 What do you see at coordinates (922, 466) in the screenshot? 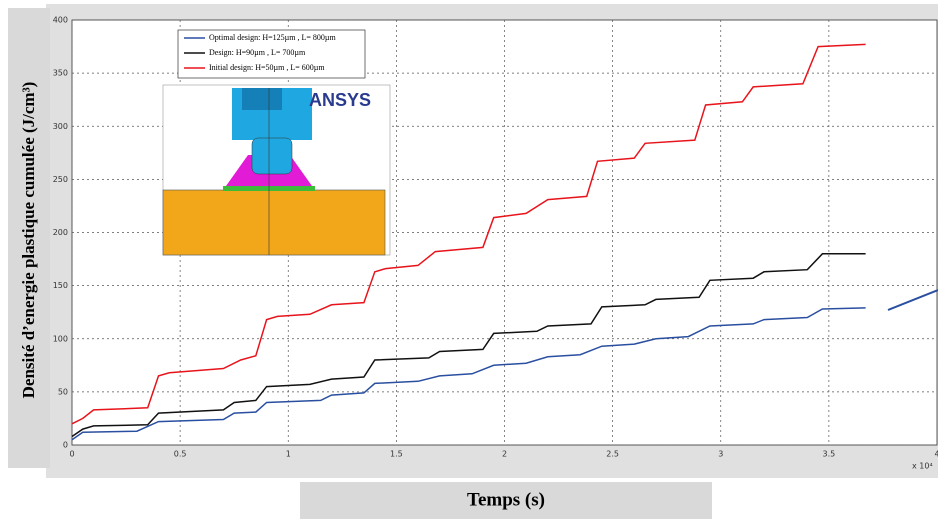
I see `x-multiplier: x 10⁴` at bounding box center [922, 466].